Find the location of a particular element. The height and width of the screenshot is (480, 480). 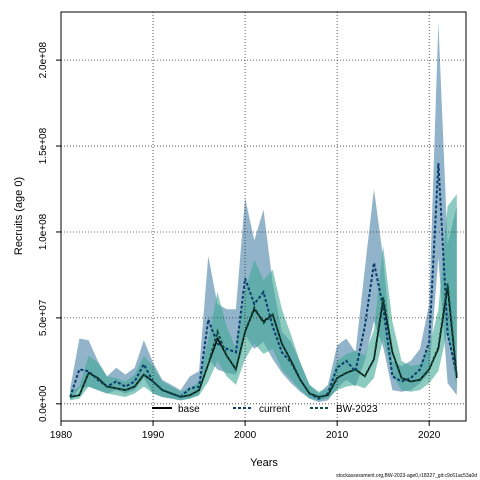

x-axis-title: Years is located at coordinates (264, 463).